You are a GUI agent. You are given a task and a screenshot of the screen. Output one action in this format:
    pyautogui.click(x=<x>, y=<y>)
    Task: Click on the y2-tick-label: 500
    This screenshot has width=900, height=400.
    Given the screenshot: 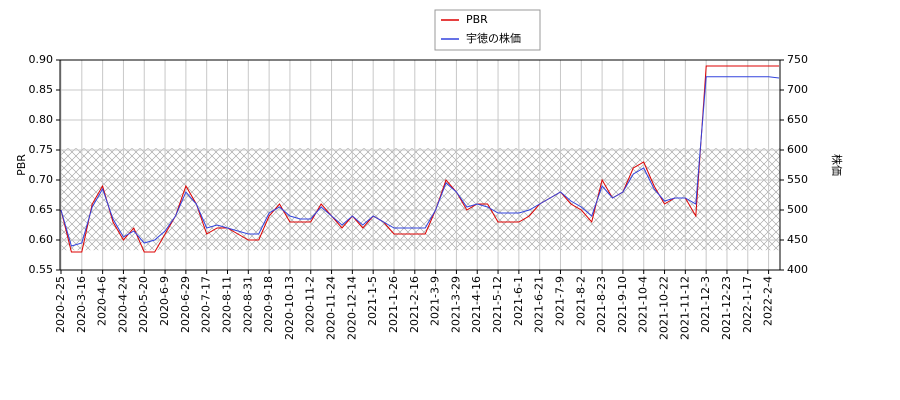 What is the action you would take?
    pyautogui.click(x=797, y=209)
    